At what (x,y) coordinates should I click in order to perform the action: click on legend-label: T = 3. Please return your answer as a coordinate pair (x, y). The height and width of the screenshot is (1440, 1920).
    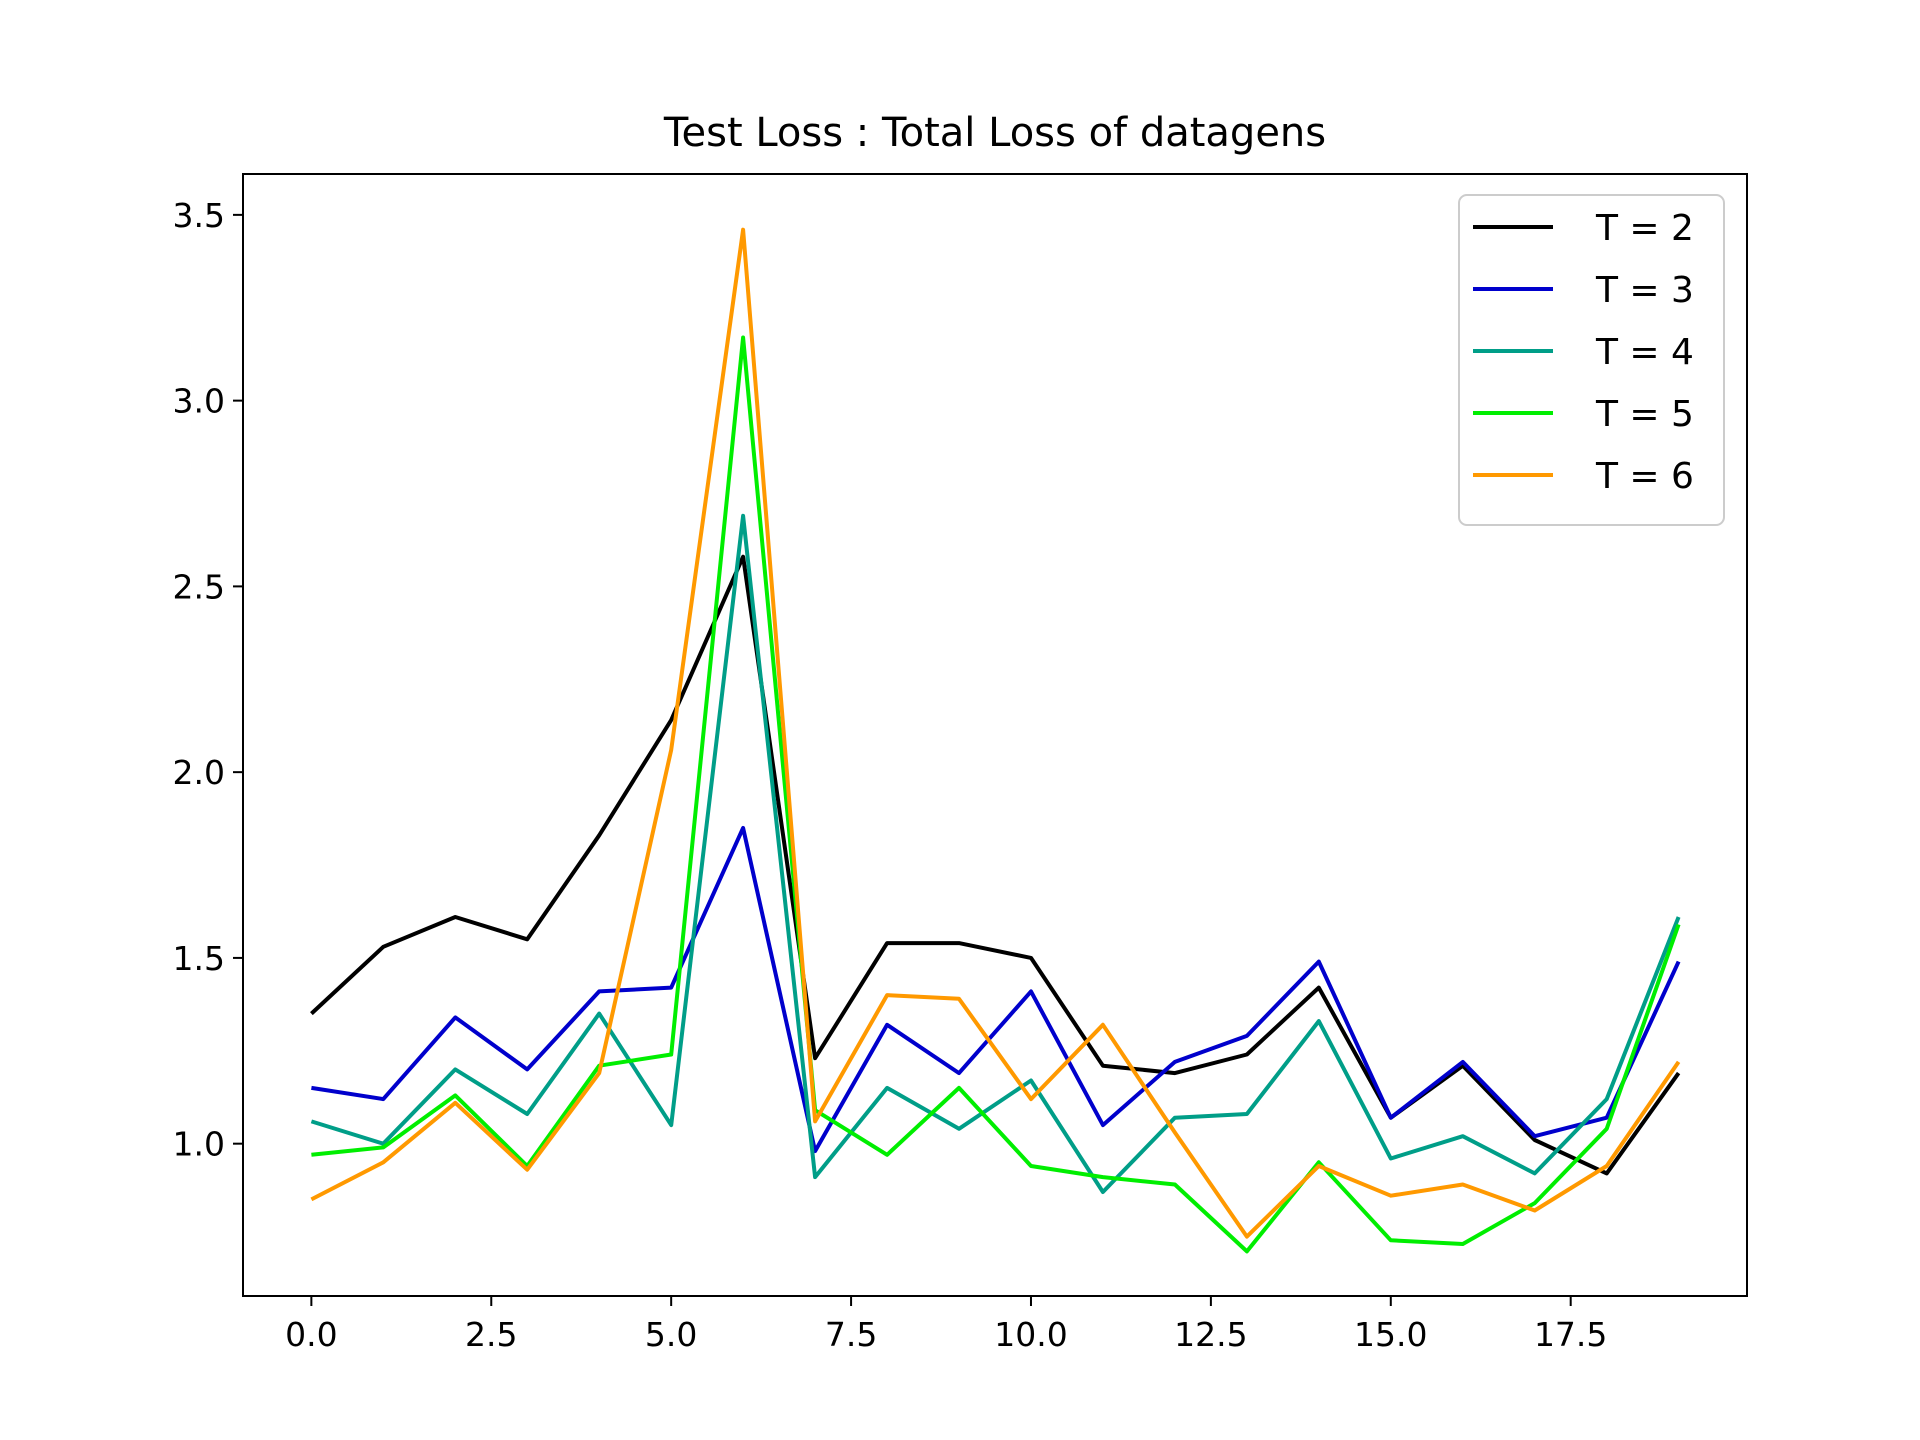
    Looking at the image, I should click on (1644, 290).